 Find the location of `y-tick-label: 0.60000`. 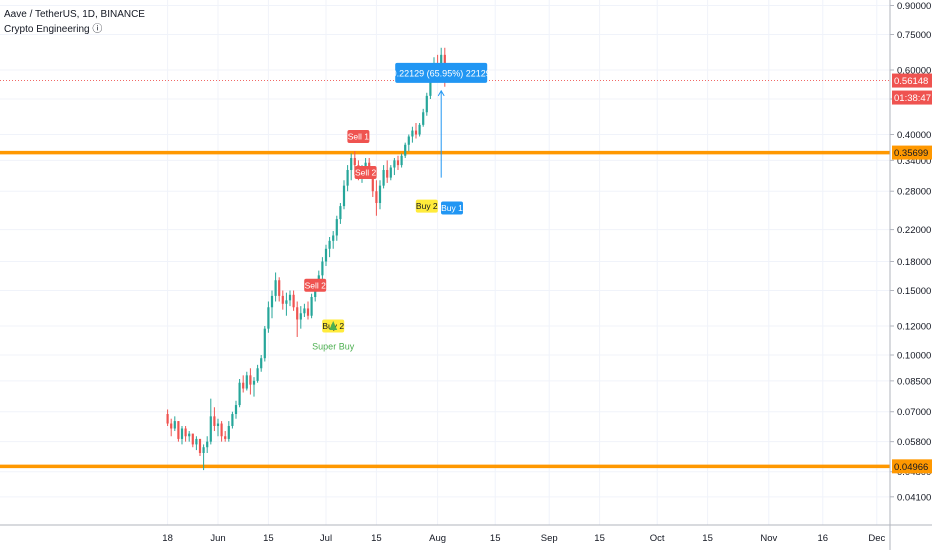

y-tick-label: 0.60000 is located at coordinates (914, 71).